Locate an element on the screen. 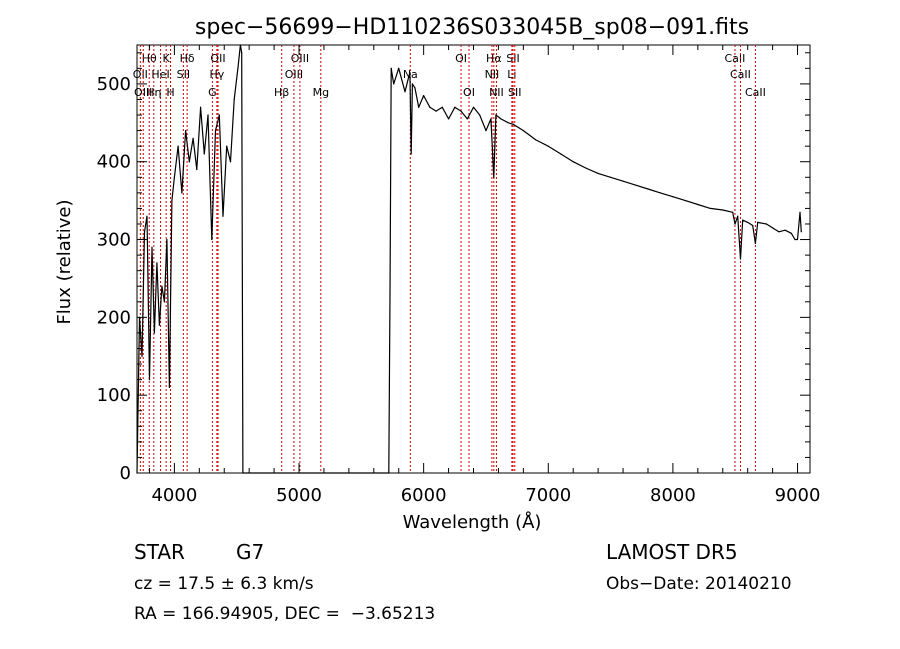  x-tick-label: 5000 is located at coordinates (299, 495).